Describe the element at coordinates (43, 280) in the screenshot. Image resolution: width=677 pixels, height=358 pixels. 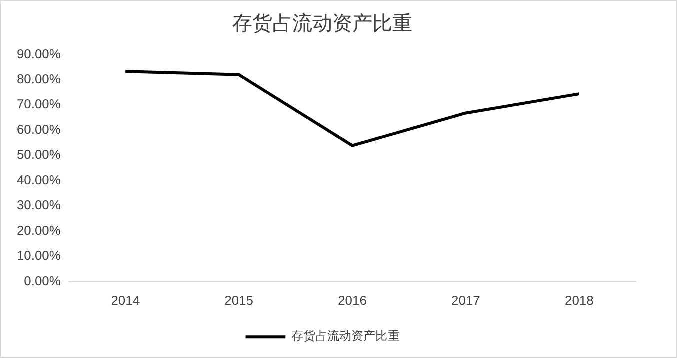
I see `y-tick-label: 0.00%` at that location.